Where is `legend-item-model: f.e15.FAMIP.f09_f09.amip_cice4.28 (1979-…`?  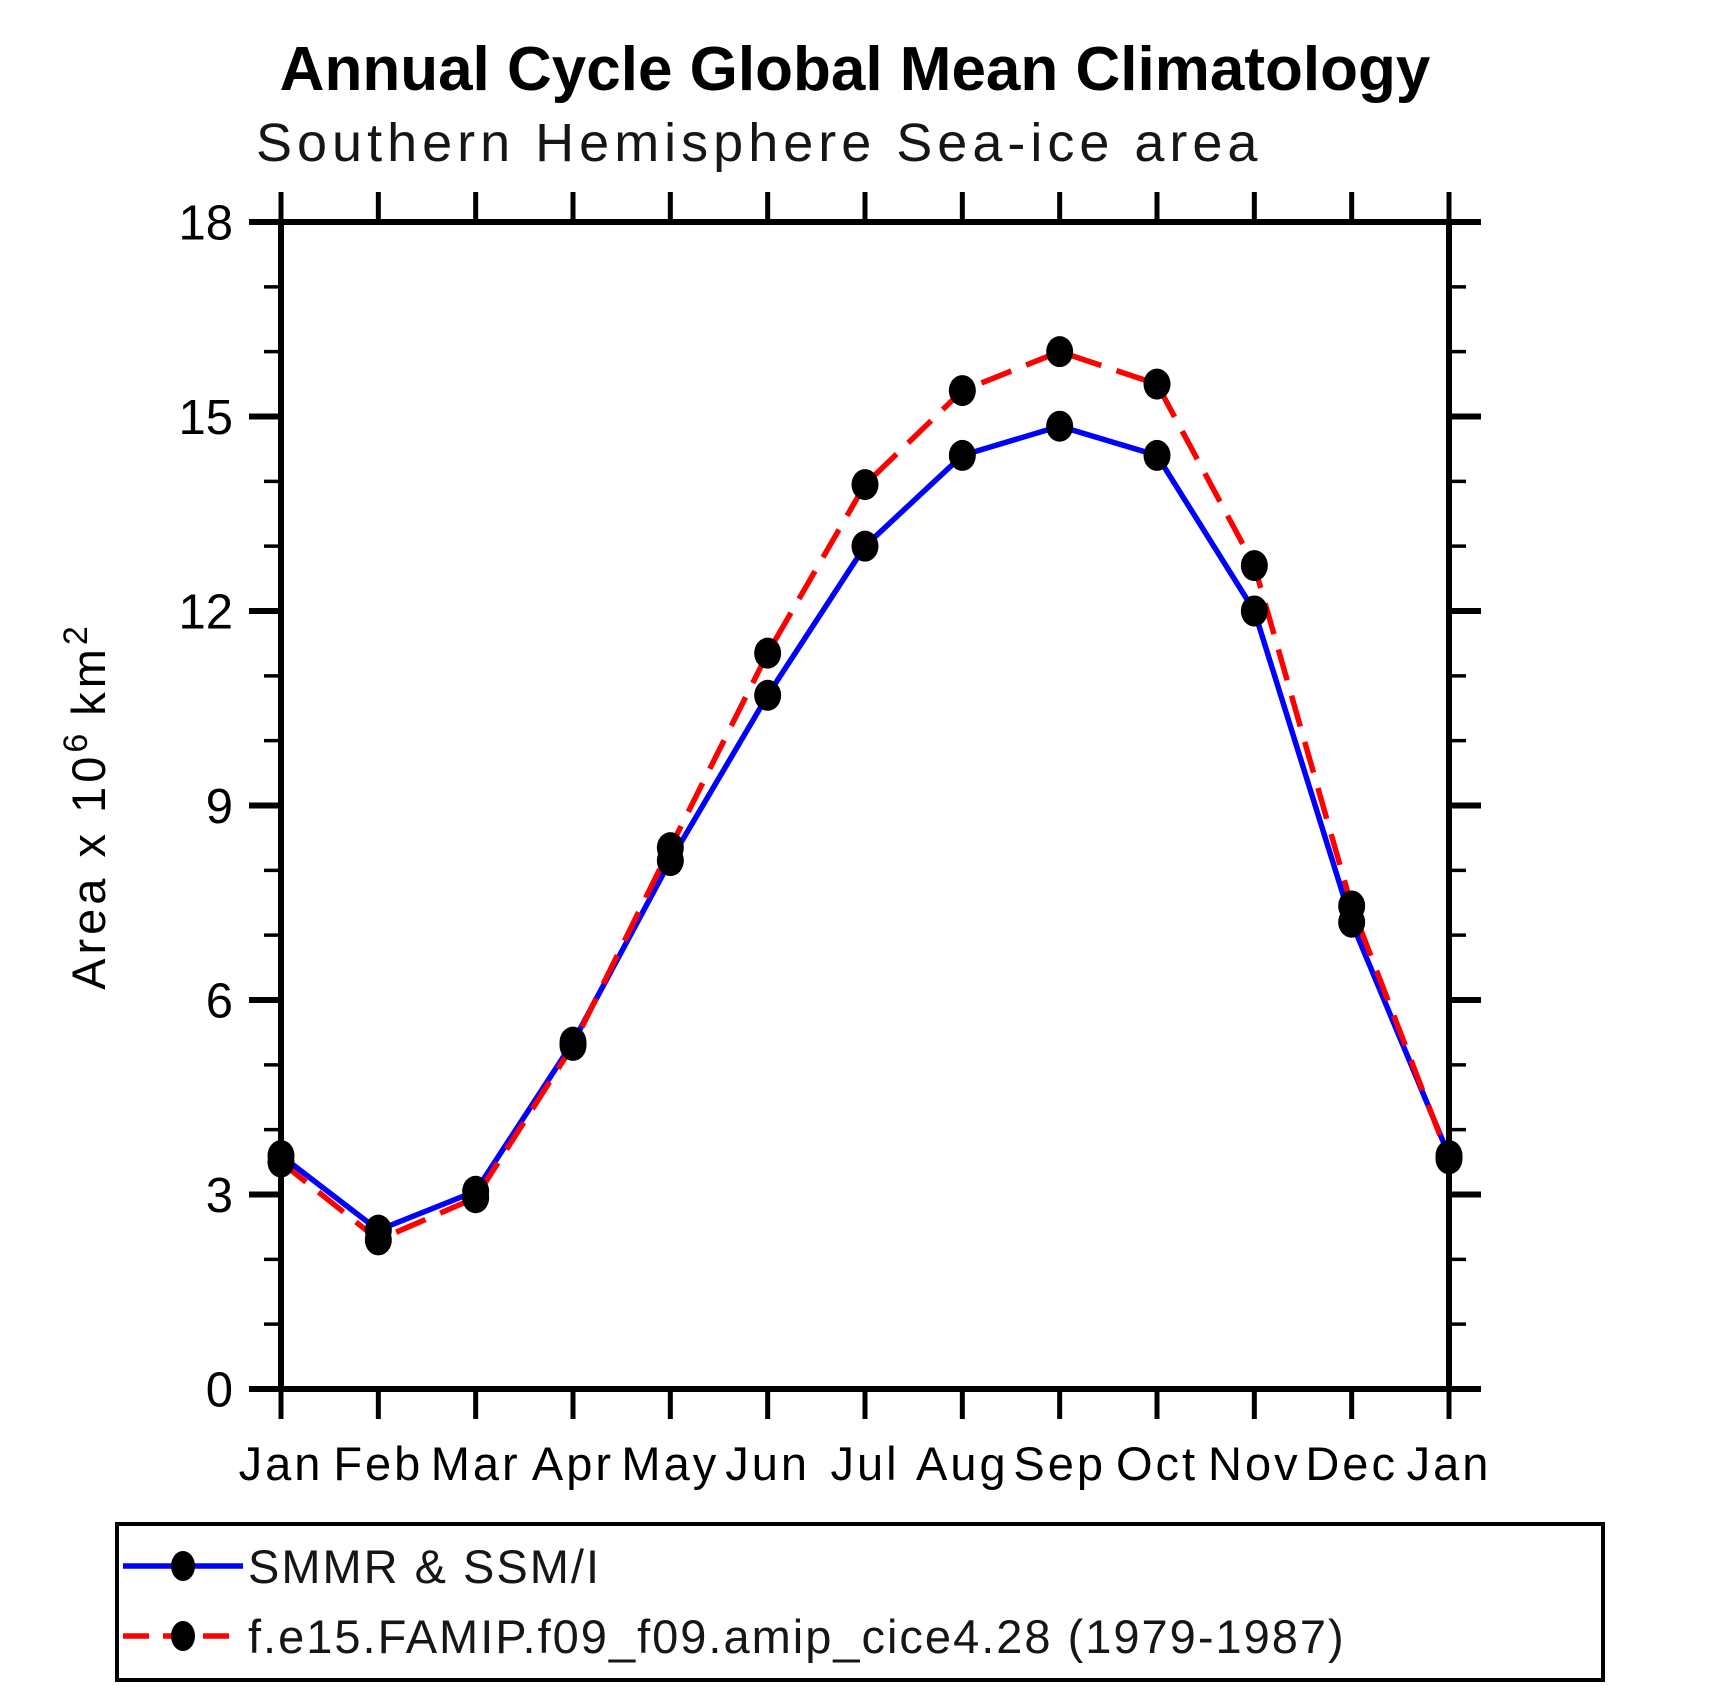 legend-item-model: f.e15.FAMIP.f09_f09.amip_cice4.28 (1979-… is located at coordinates (733, 1636).